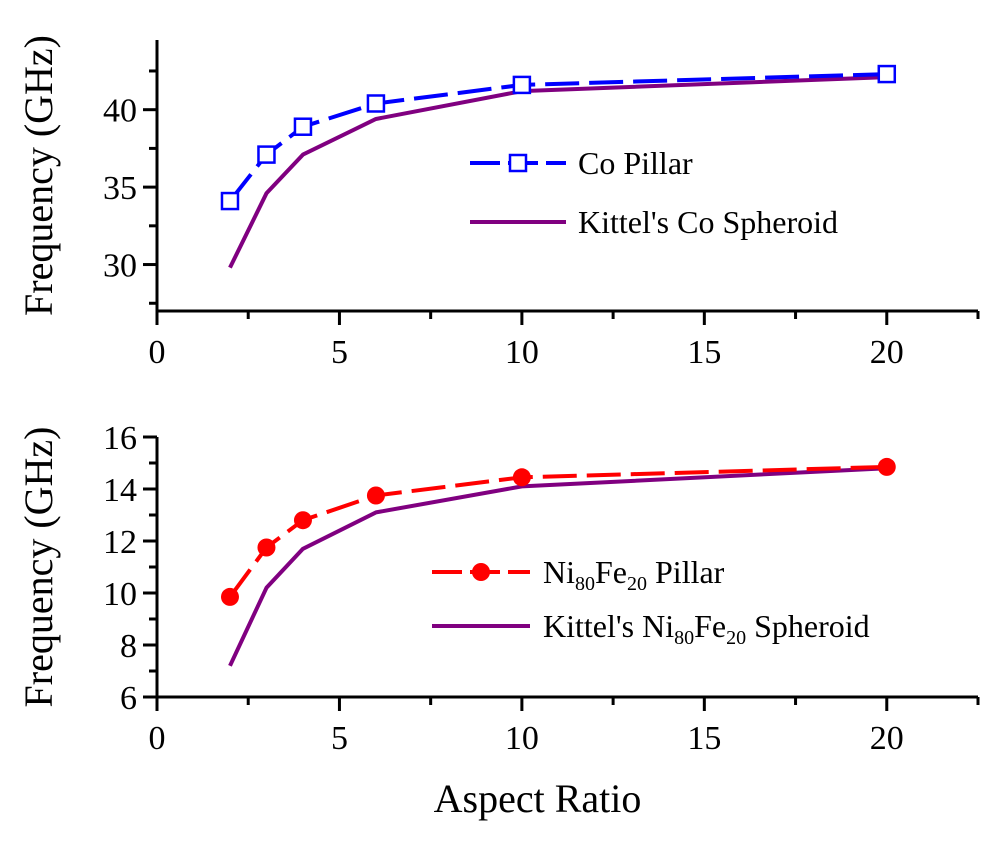  I want to click on legend-label: Co Pillar, so click(635, 163).